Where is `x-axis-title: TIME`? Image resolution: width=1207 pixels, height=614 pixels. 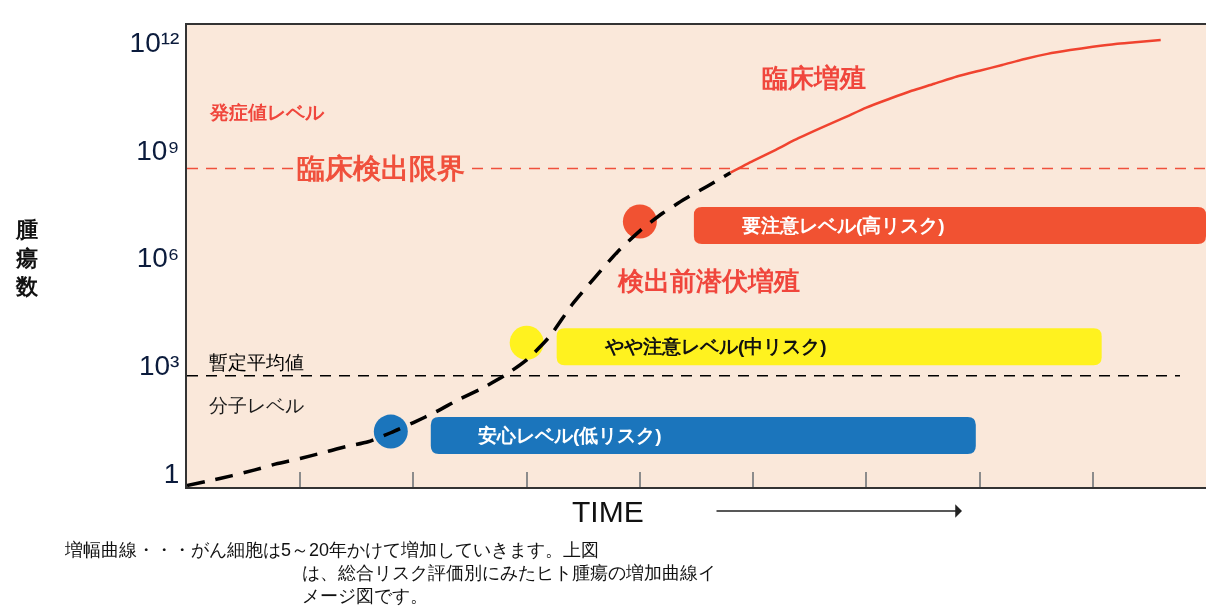
x-axis-title: TIME is located at coordinates (608, 511).